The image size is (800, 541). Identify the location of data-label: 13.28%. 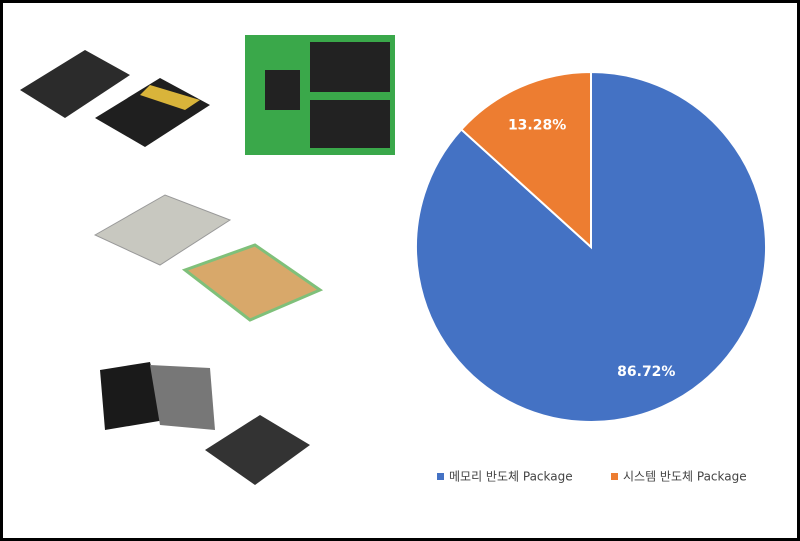
(537, 125).